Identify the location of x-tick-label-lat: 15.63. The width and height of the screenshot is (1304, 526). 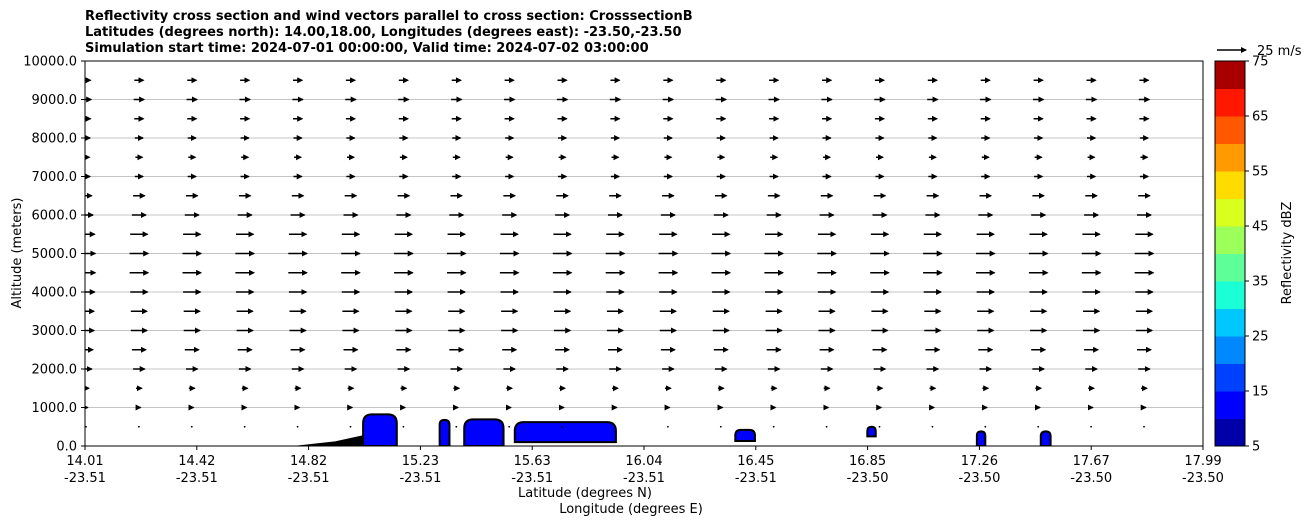
(532, 461).